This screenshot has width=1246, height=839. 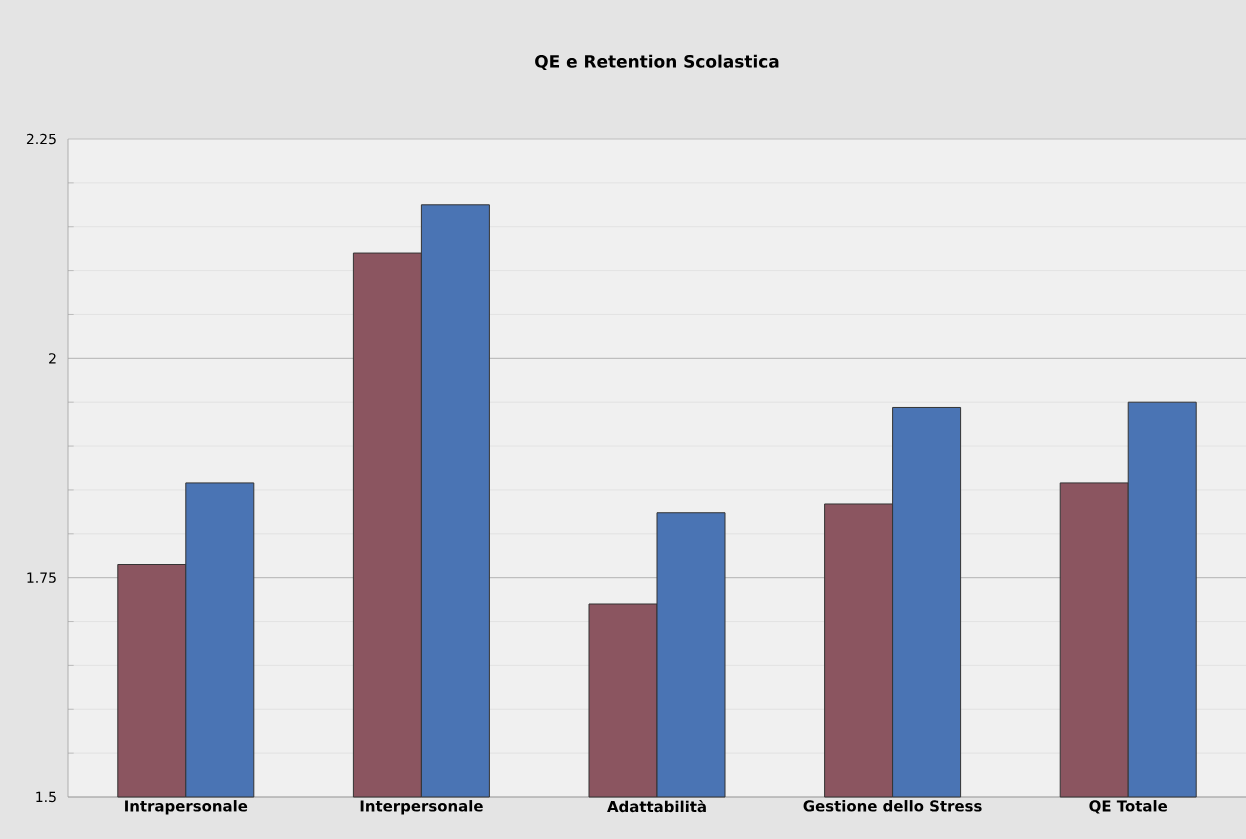 What do you see at coordinates (186, 807) in the screenshot?
I see `x-tick-label: Intrapersonale` at bounding box center [186, 807].